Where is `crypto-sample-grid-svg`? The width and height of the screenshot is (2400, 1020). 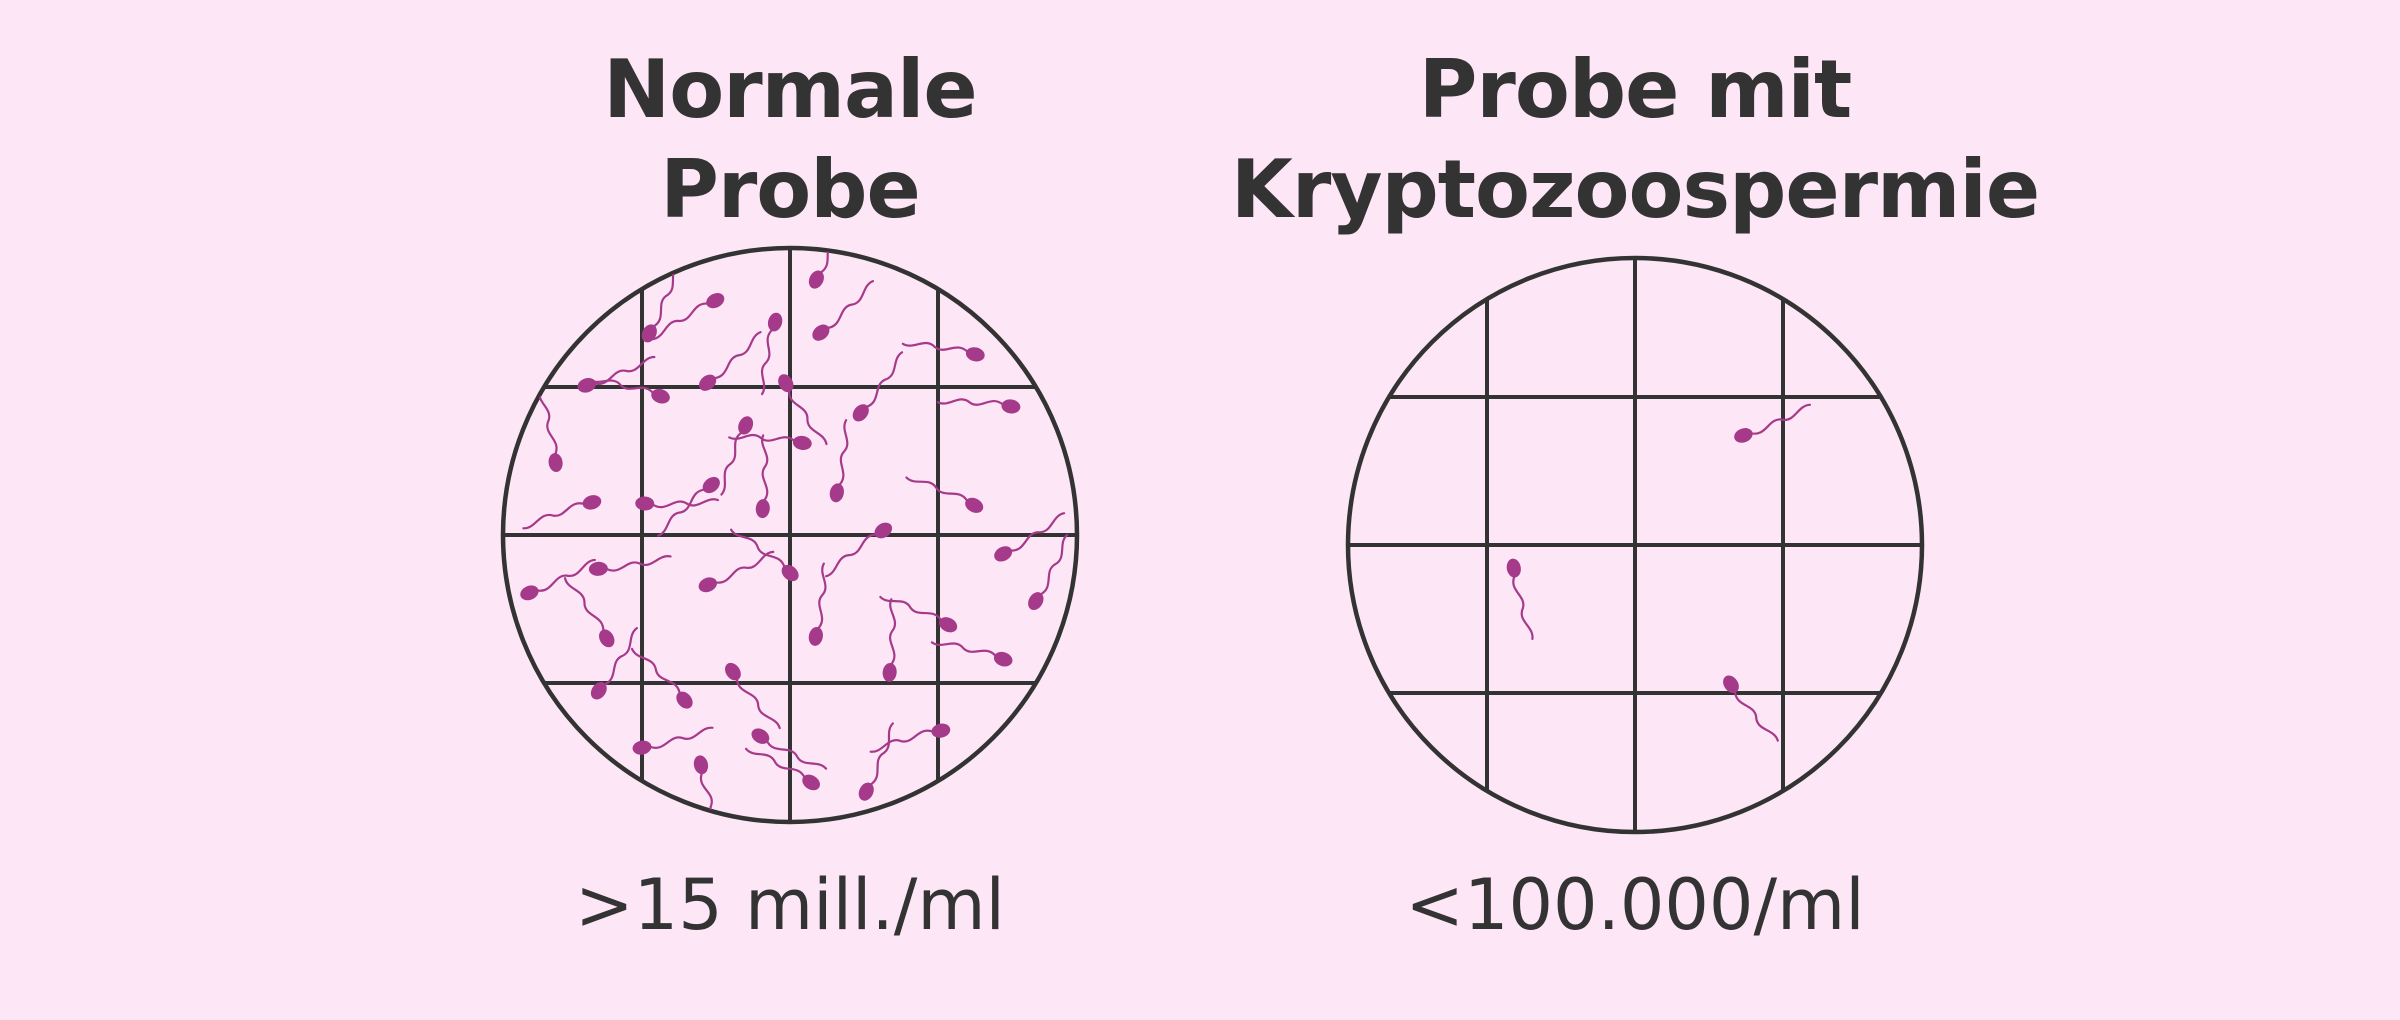 crypto-sample-grid-svg is located at coordinates (1635, 545).